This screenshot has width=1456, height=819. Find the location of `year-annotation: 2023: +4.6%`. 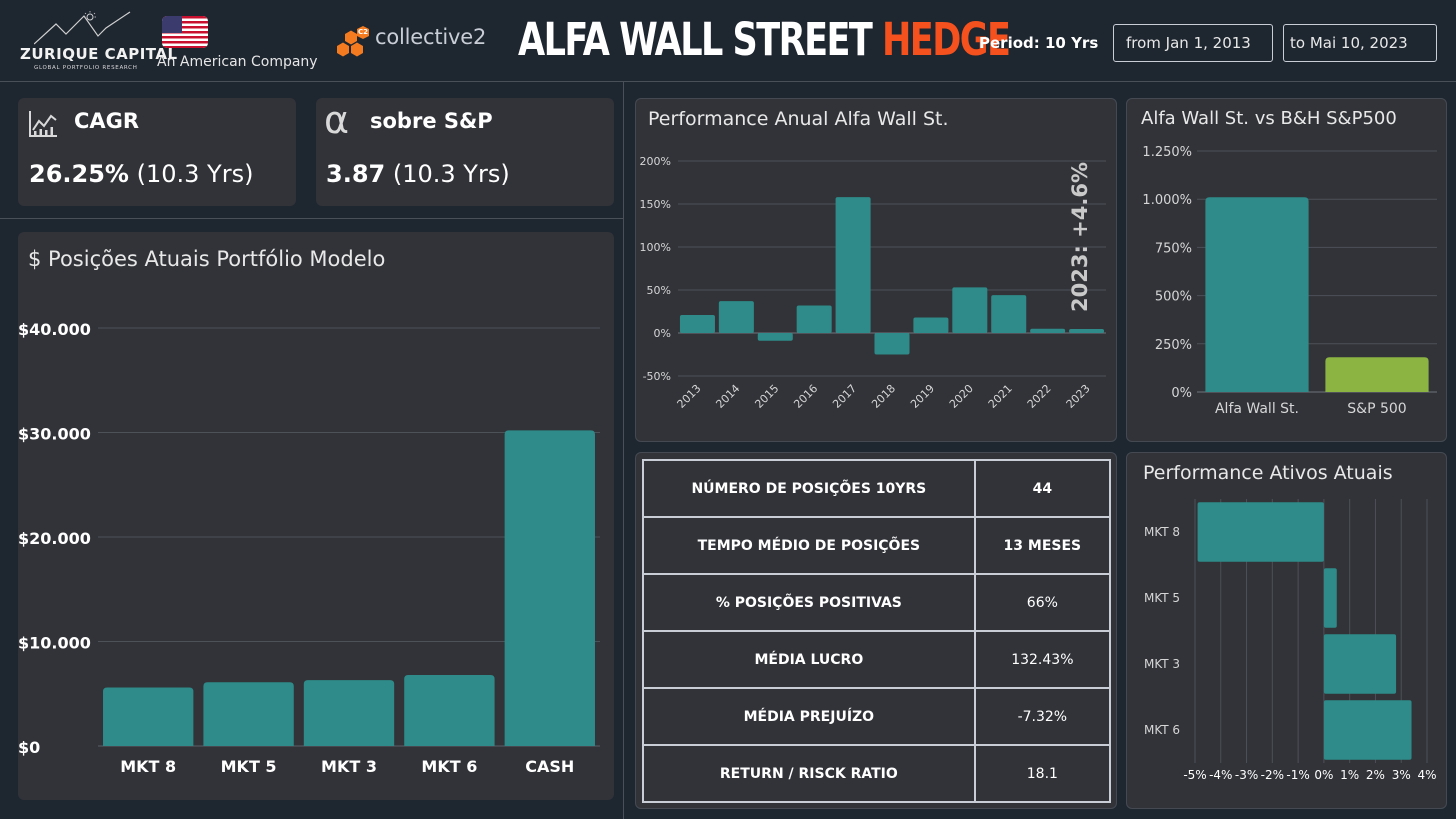

year-annotation: 2023: +4.6% is located at coordinates (1080, 237).